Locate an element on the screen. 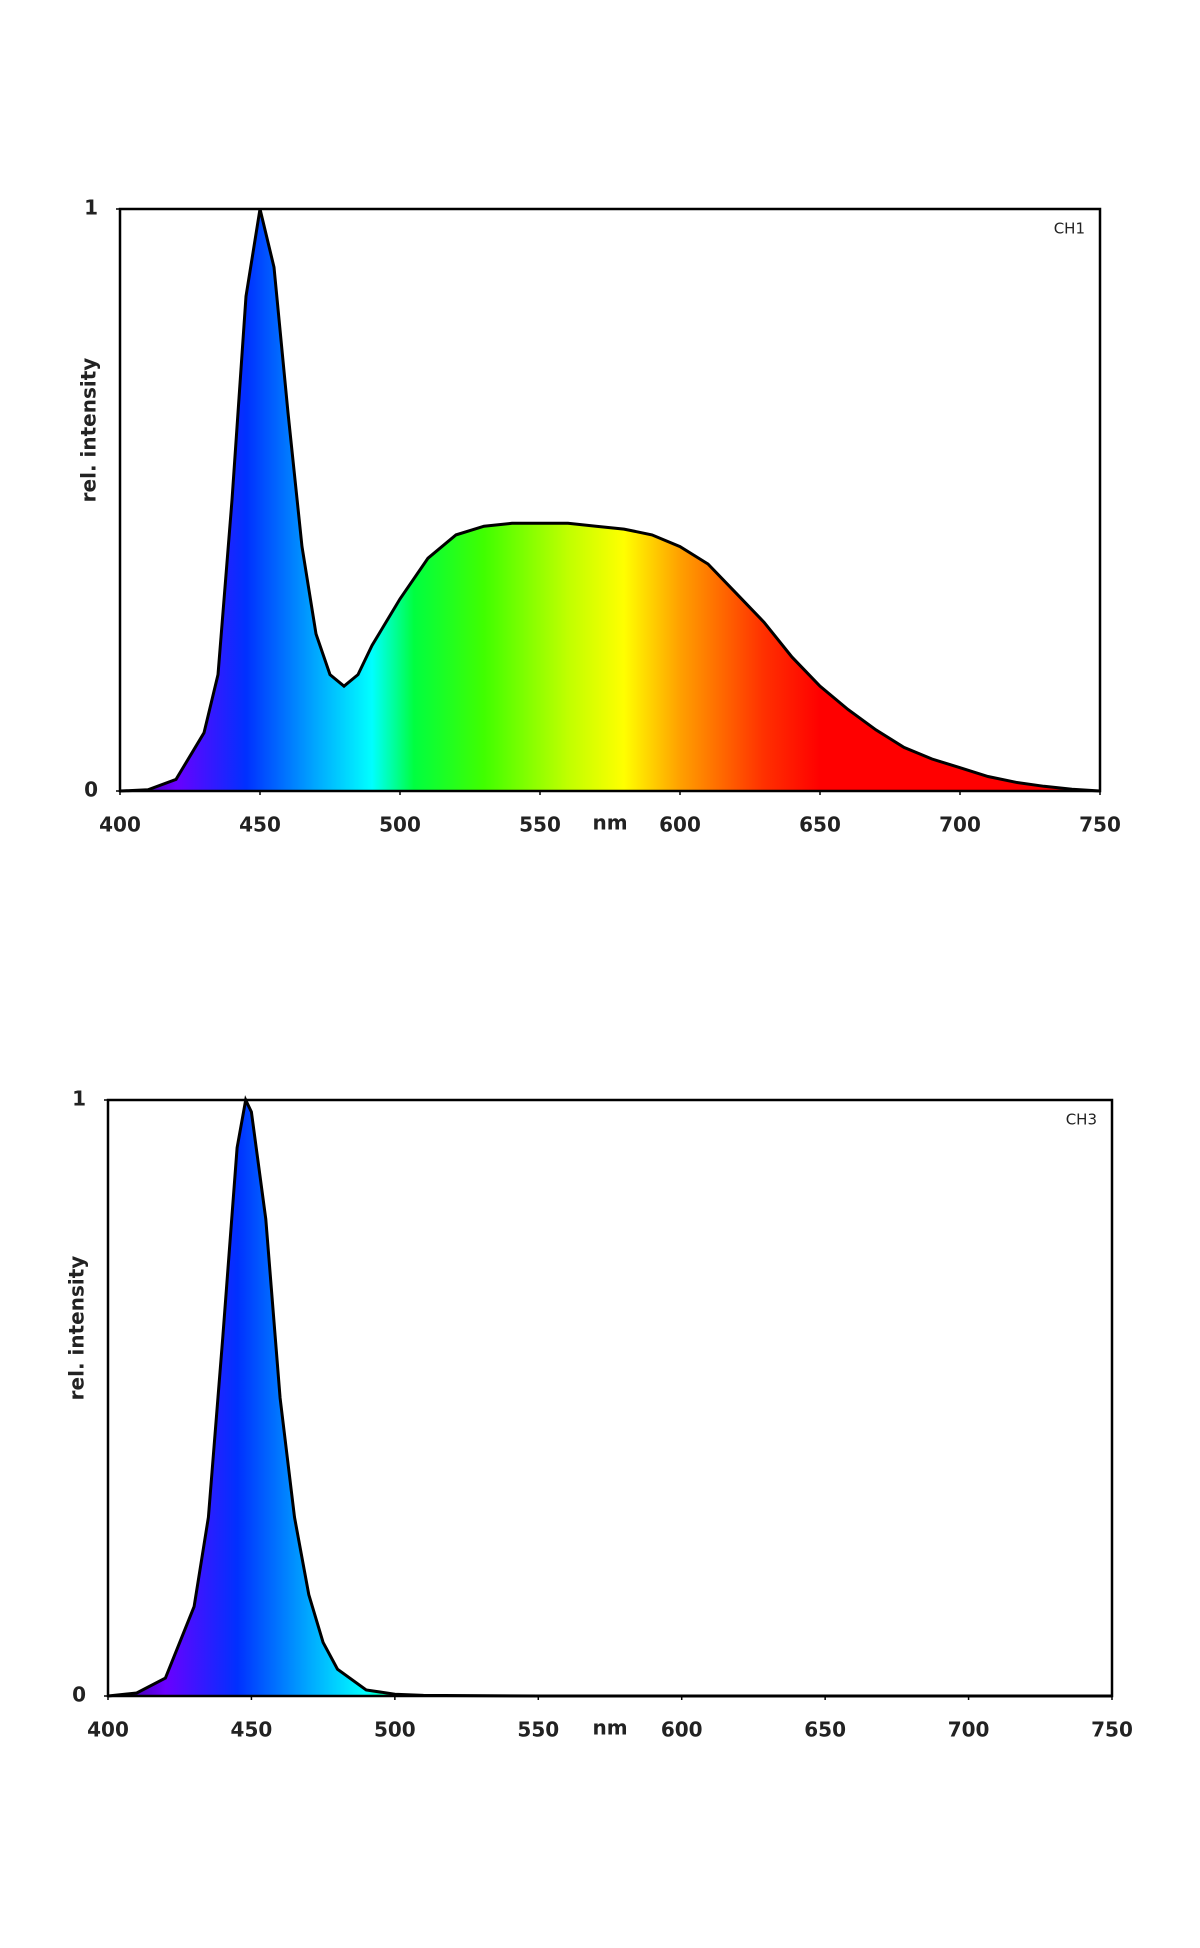 The height and width of the screenshot is (1948, 1200). channel-label: CH3 is located at coordinates (1081, 1120).